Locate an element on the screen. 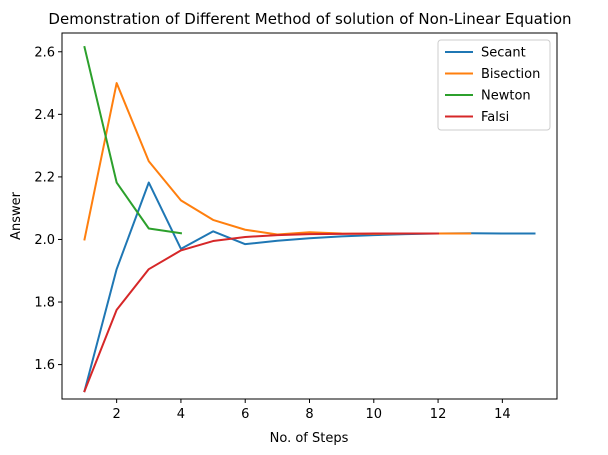 This screenshot has width=608, height=455. x-axis-label: No. of Steps is located at coordinates (309, 438).